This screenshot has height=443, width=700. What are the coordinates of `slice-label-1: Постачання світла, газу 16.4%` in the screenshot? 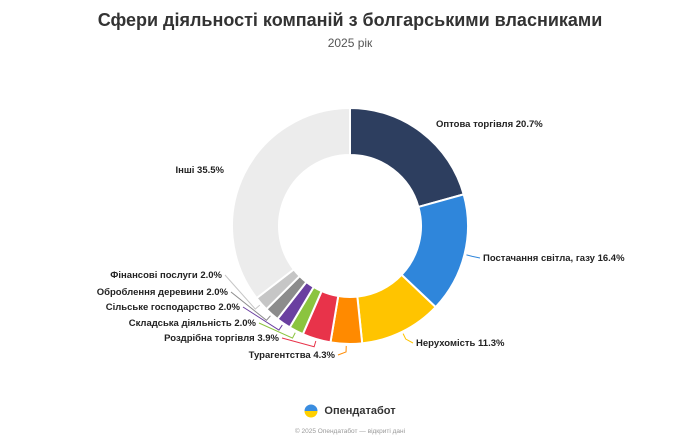 It's located at (554, 258).